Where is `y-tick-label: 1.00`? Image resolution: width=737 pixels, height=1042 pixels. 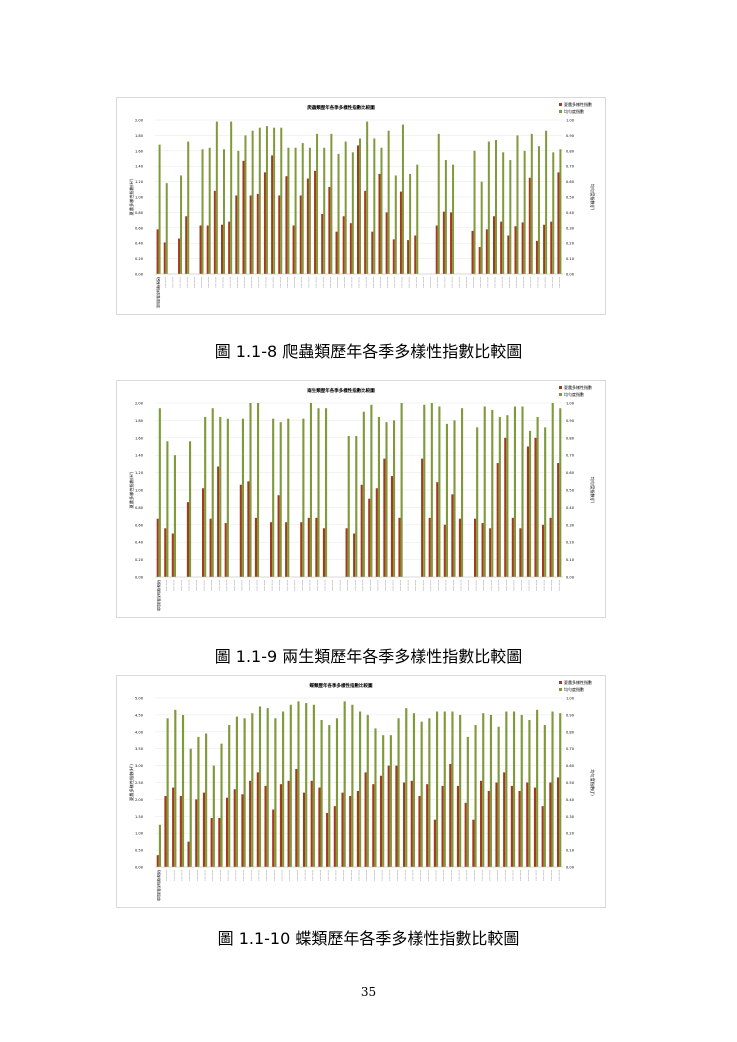
y-tick-label: 1.00 is located at coordinates (139, 834).